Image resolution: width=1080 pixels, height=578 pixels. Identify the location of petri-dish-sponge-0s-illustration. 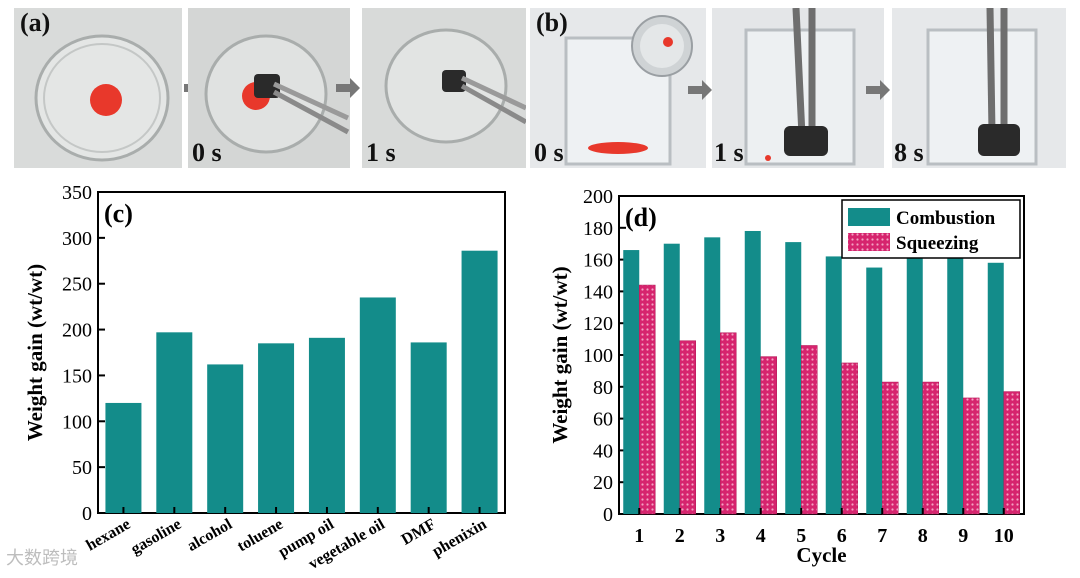
(277, 94).